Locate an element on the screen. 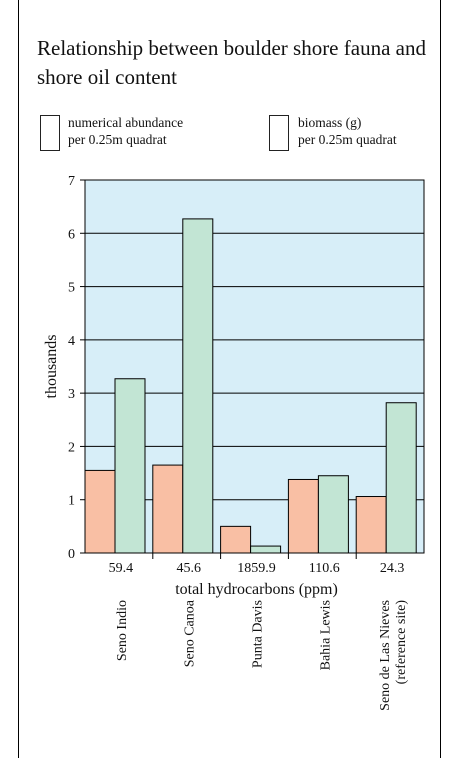 This screenshot has height=758, width=461. legend-swatch-abundance is located at coordinates (50, 133).